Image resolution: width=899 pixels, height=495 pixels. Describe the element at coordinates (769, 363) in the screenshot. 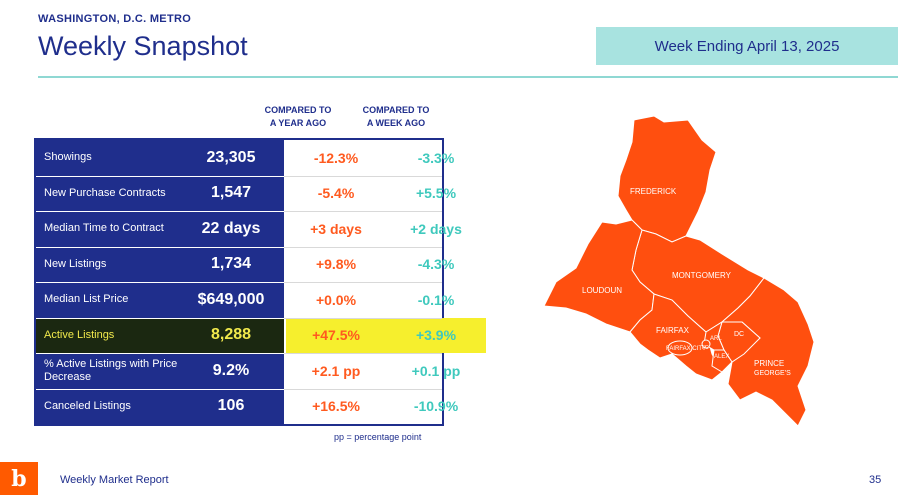

I see `map-label-prince: PRINCE` at that location.